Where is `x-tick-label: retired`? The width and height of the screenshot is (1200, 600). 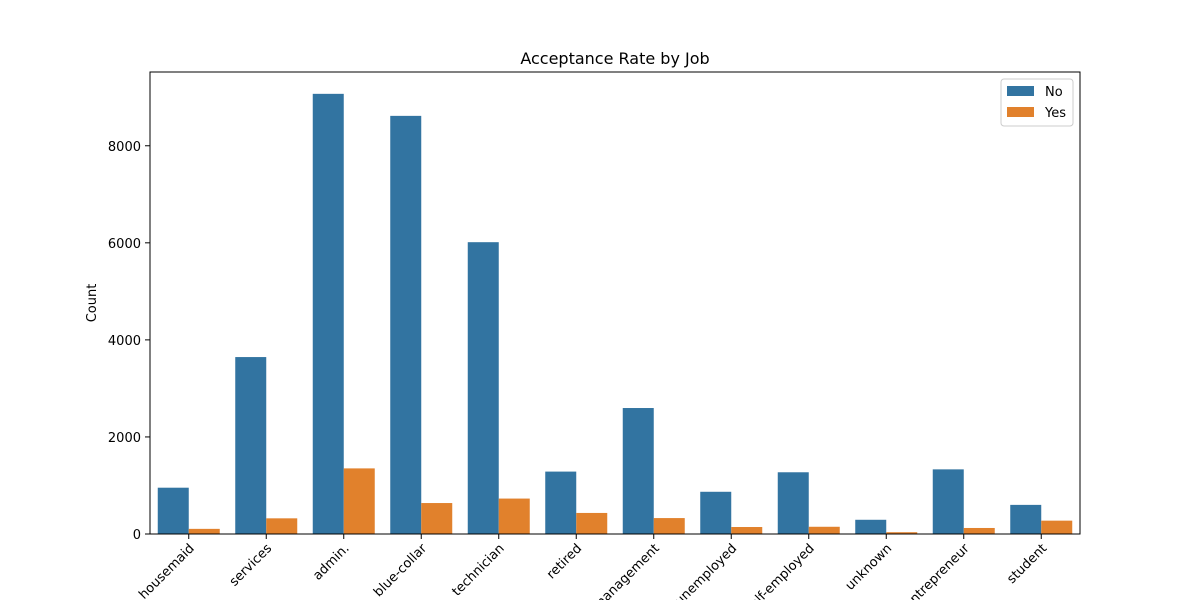 x-tick-label: retired is located at coordinates (564, 561).